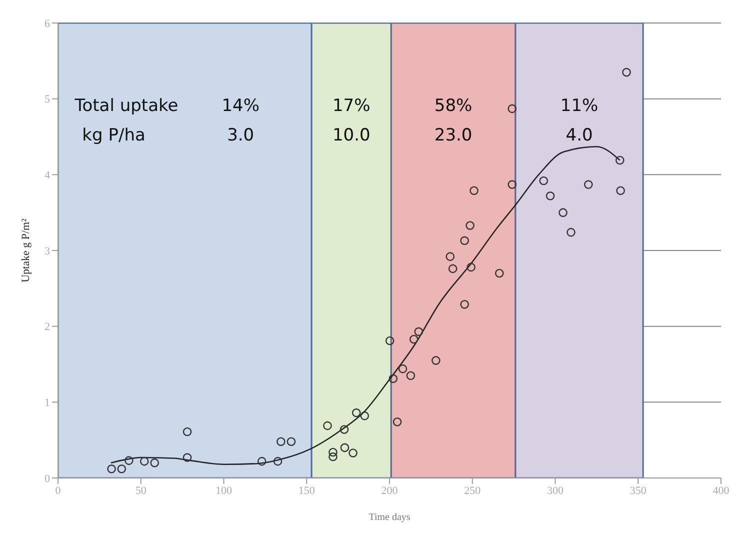 This screenshot has width=745, height=542. I want to click on x-tick-label: 250, so click(473, 490).